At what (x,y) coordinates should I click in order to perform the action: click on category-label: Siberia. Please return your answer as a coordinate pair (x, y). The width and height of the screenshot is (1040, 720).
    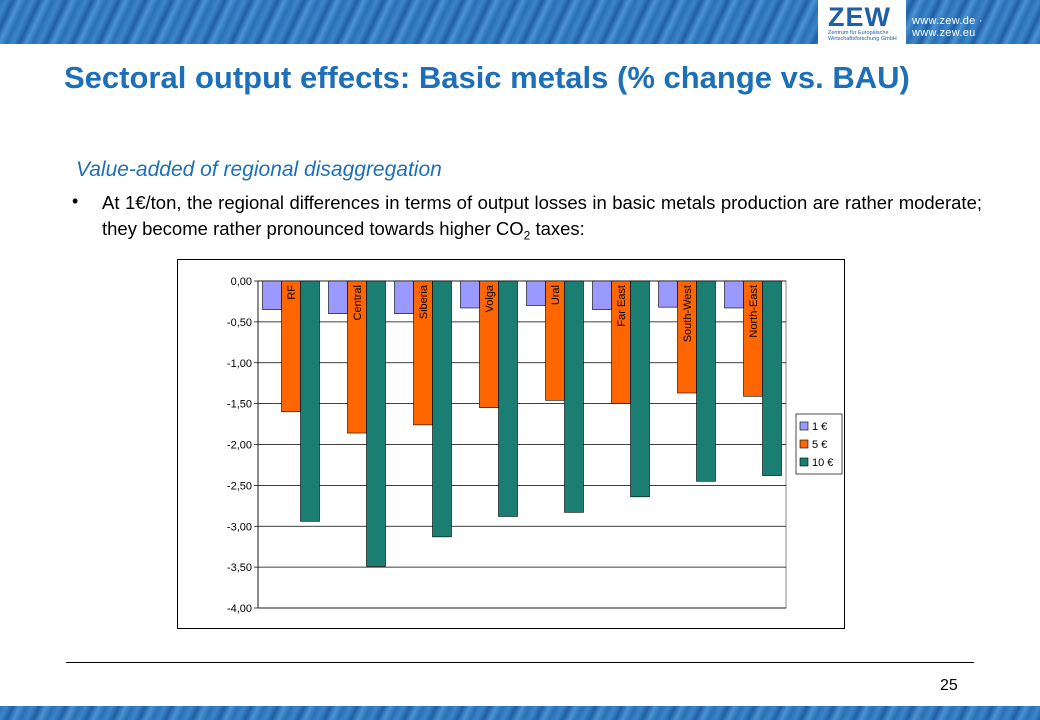
    Looking at the image, I should click on (424, 301).